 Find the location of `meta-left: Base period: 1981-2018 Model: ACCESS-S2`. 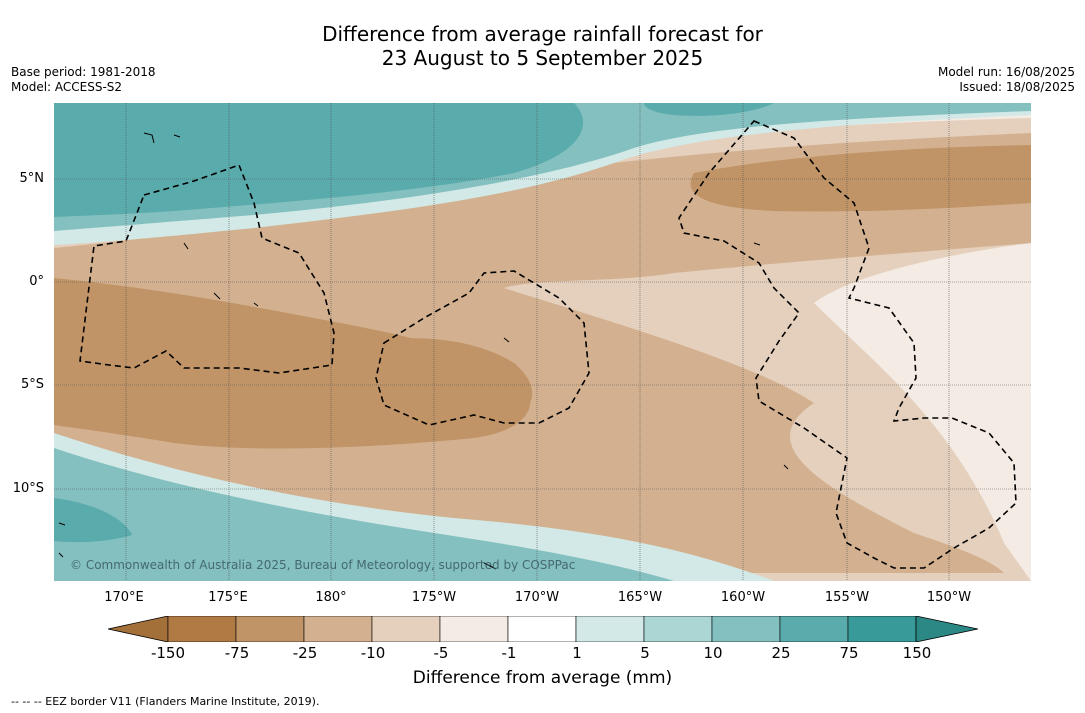

meta-left: Base period: 1981-2018 Model: ACCESS-S2 is located at coordinates (83, 80).